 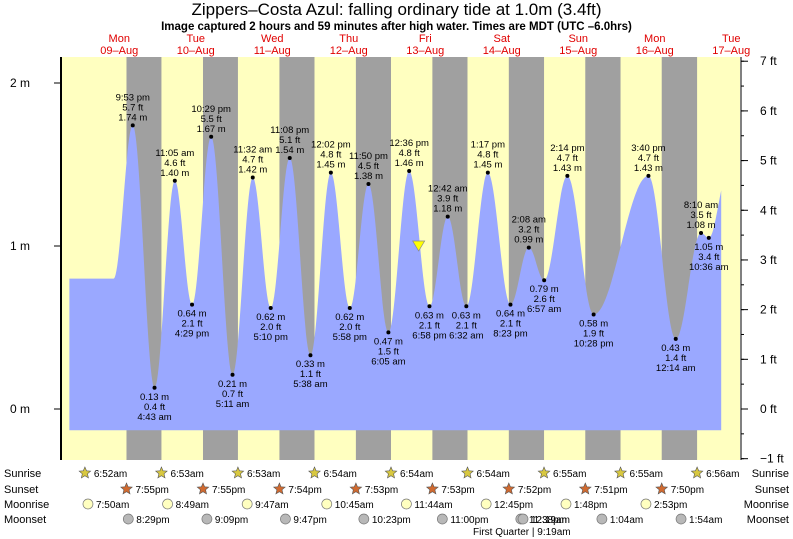 What do you see at coordinates (20, 83) in the screenshot?
I see `y-tick-label-m: 2 m` at bounding box center [20, 83].